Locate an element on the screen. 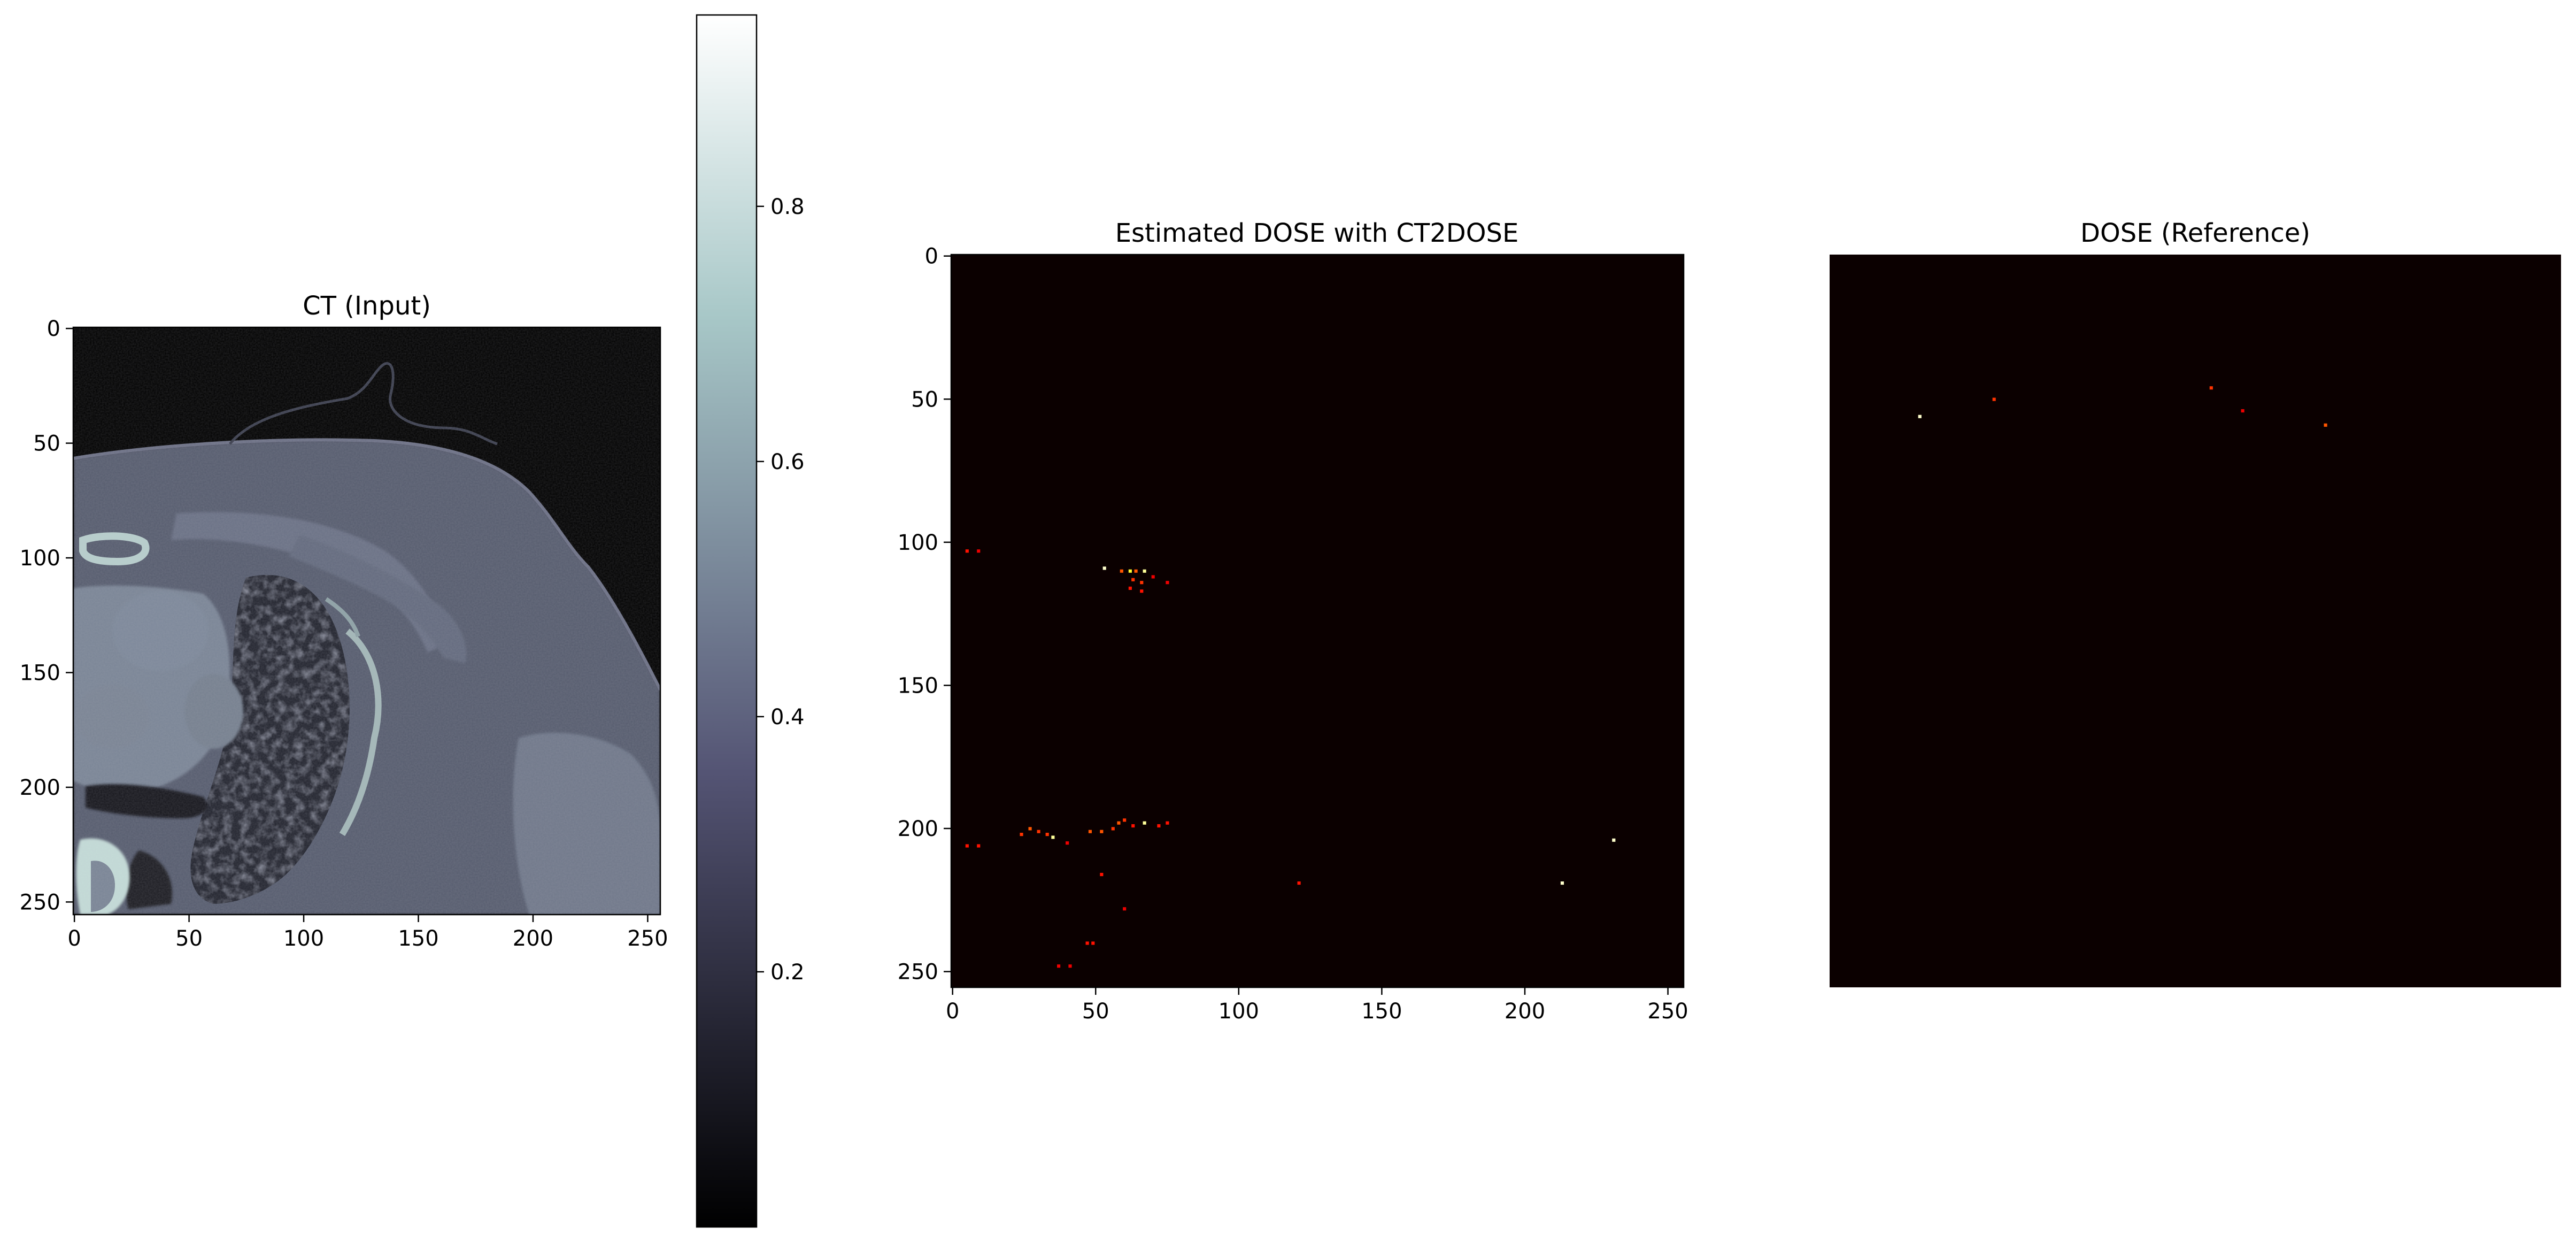  ct-axes-frame is located at coordinates (366, 621).